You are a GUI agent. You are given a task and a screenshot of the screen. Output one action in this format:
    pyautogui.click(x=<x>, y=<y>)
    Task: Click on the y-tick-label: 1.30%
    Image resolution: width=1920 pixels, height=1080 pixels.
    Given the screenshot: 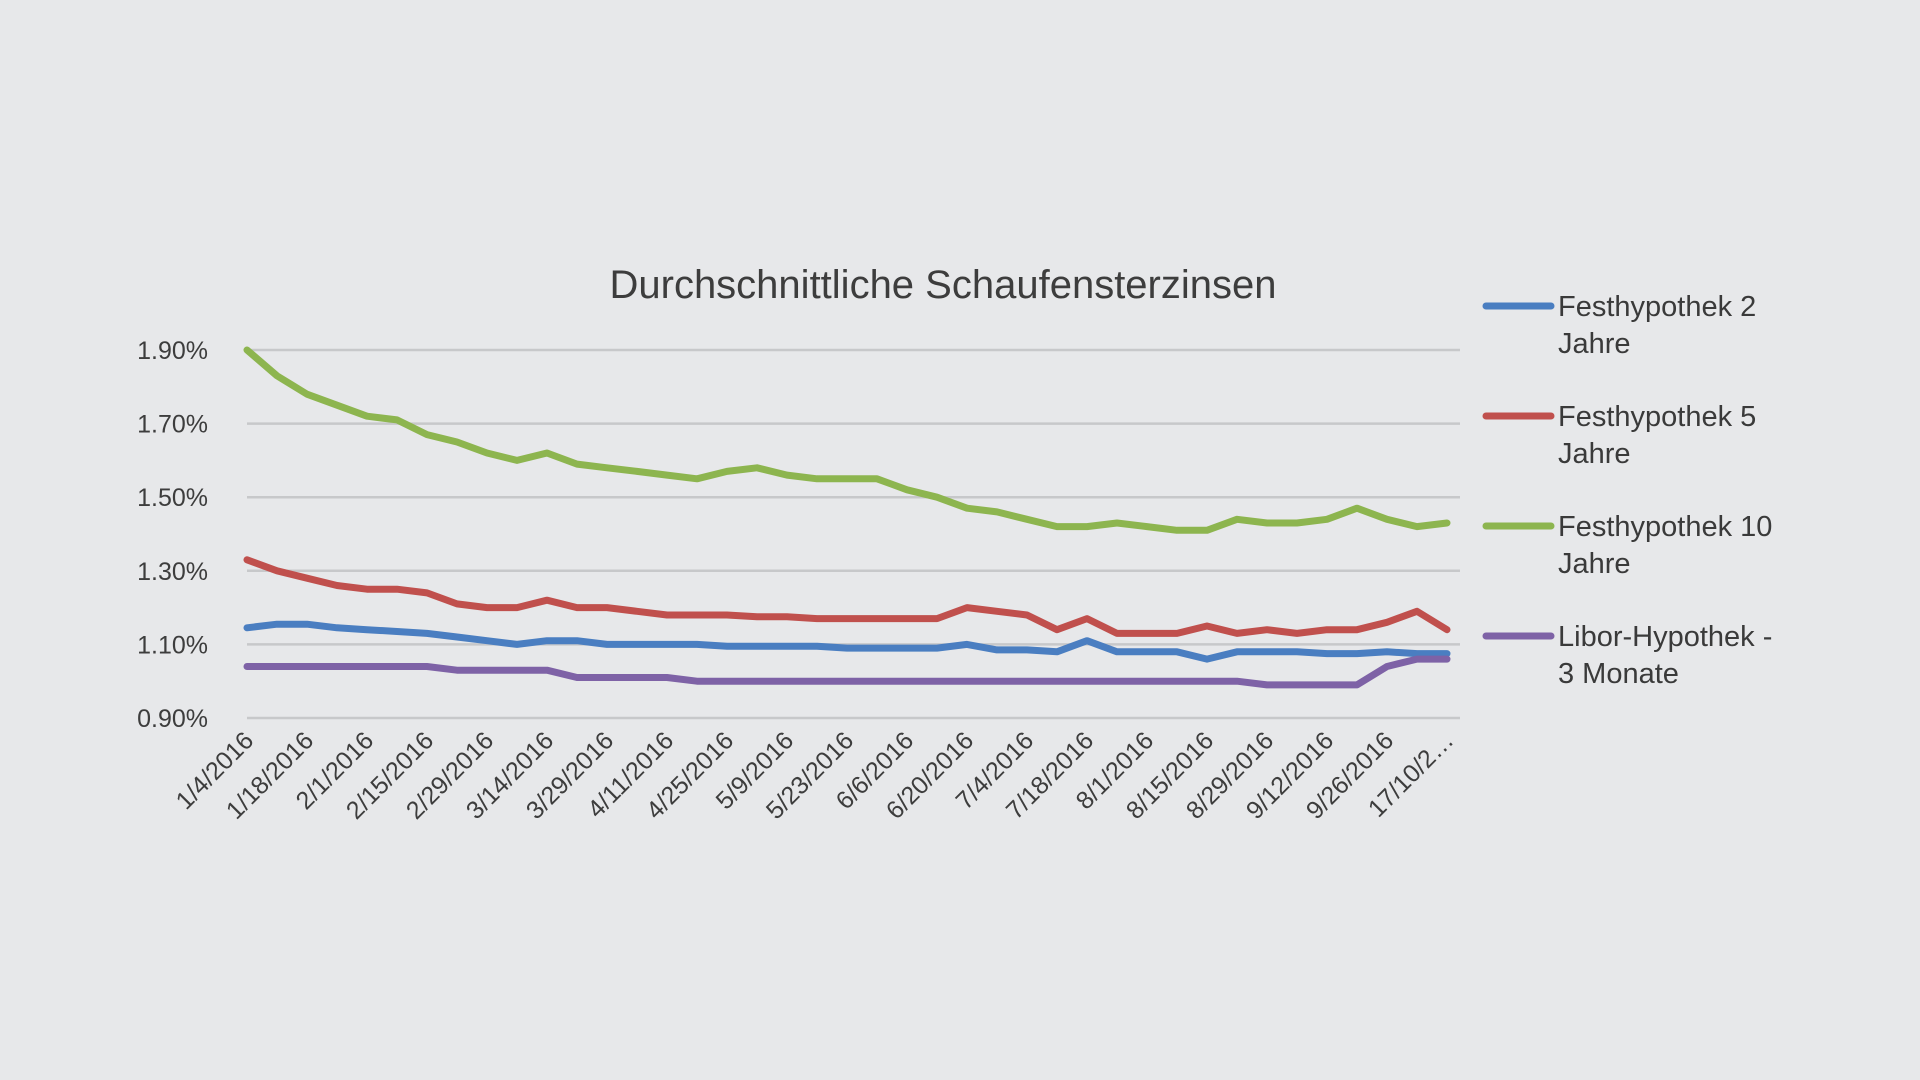 What is the action you would take?
    pyautogui.click(x=172, y=572)
    